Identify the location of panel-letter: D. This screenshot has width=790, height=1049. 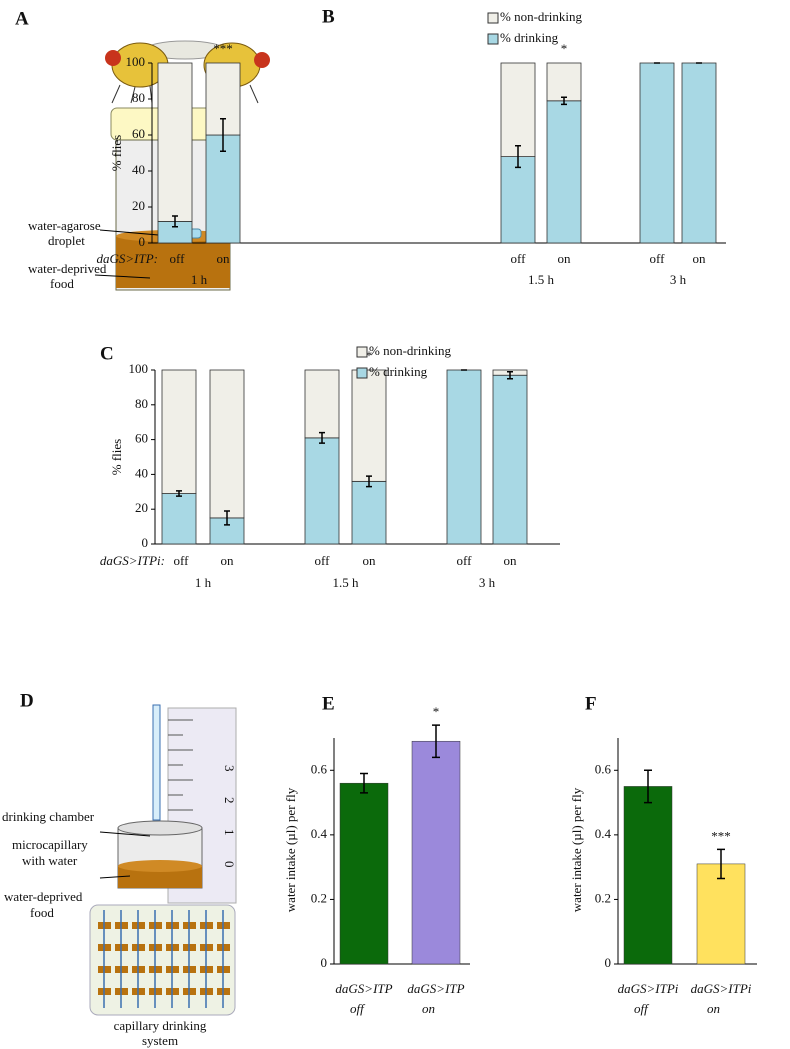
(27, 700).